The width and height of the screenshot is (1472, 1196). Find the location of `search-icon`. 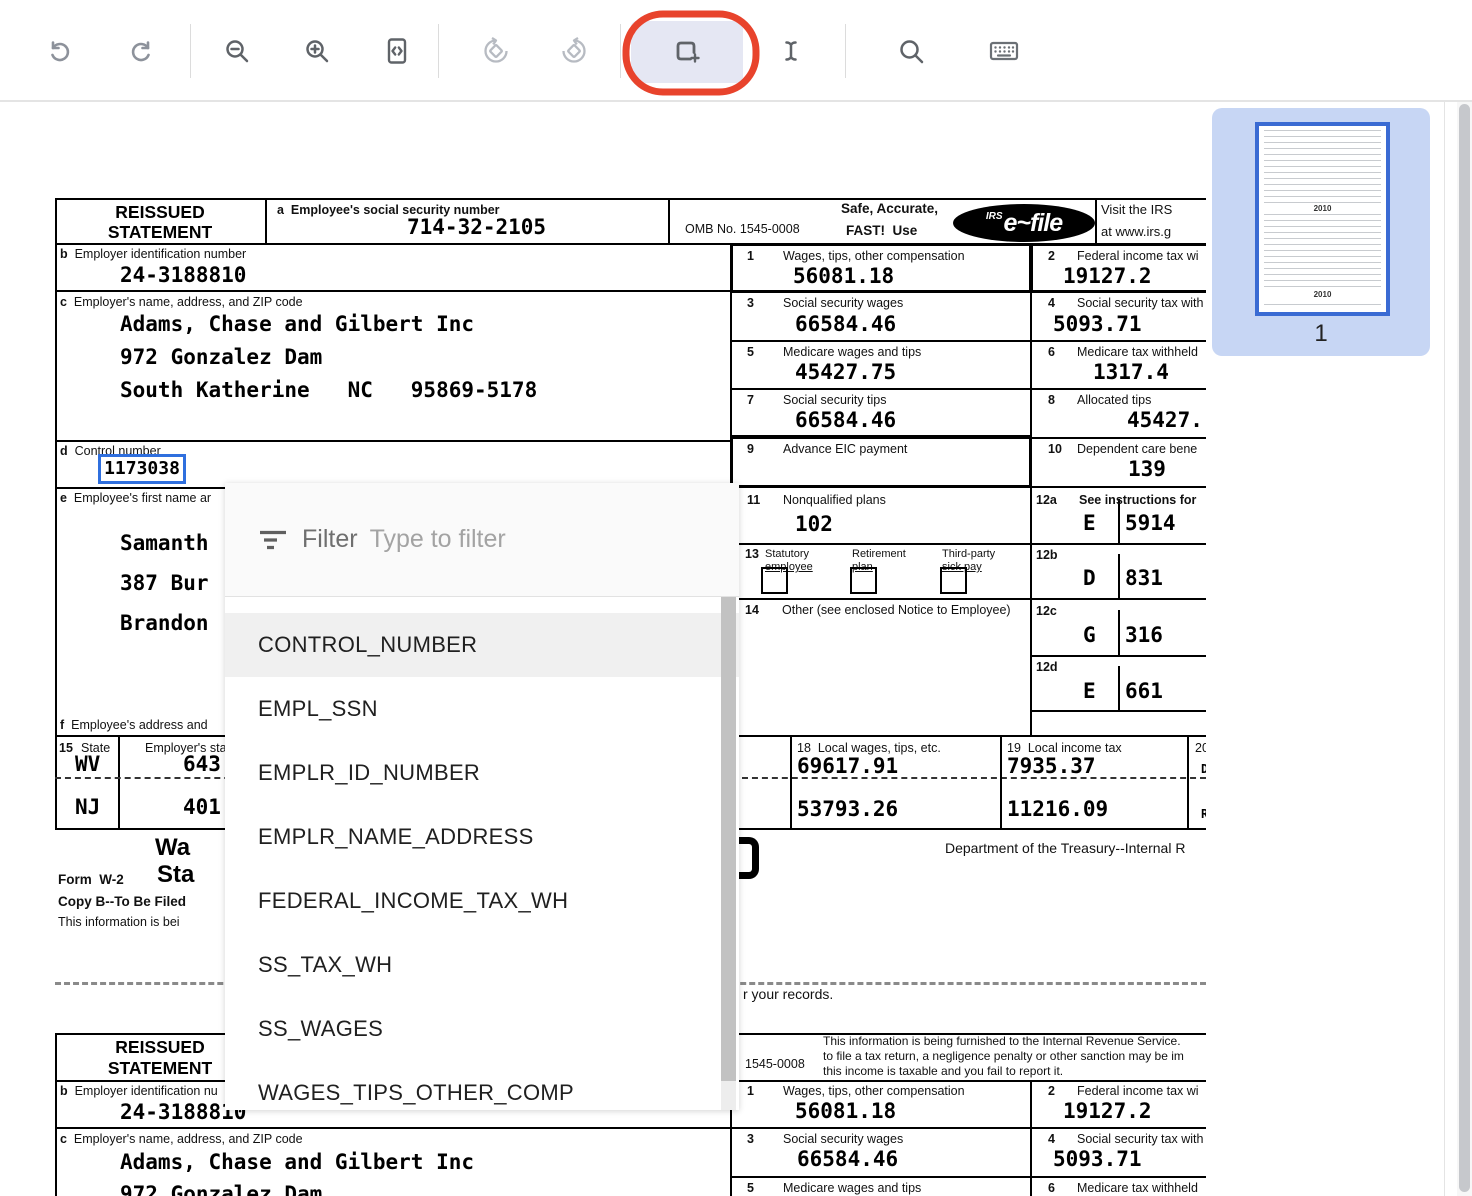

search-icon is located at coordinates (911, 51).